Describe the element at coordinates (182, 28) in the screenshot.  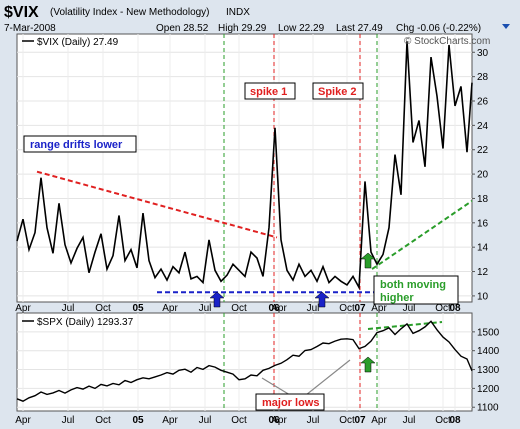
I see `header-open: Open 28.52` at that location.